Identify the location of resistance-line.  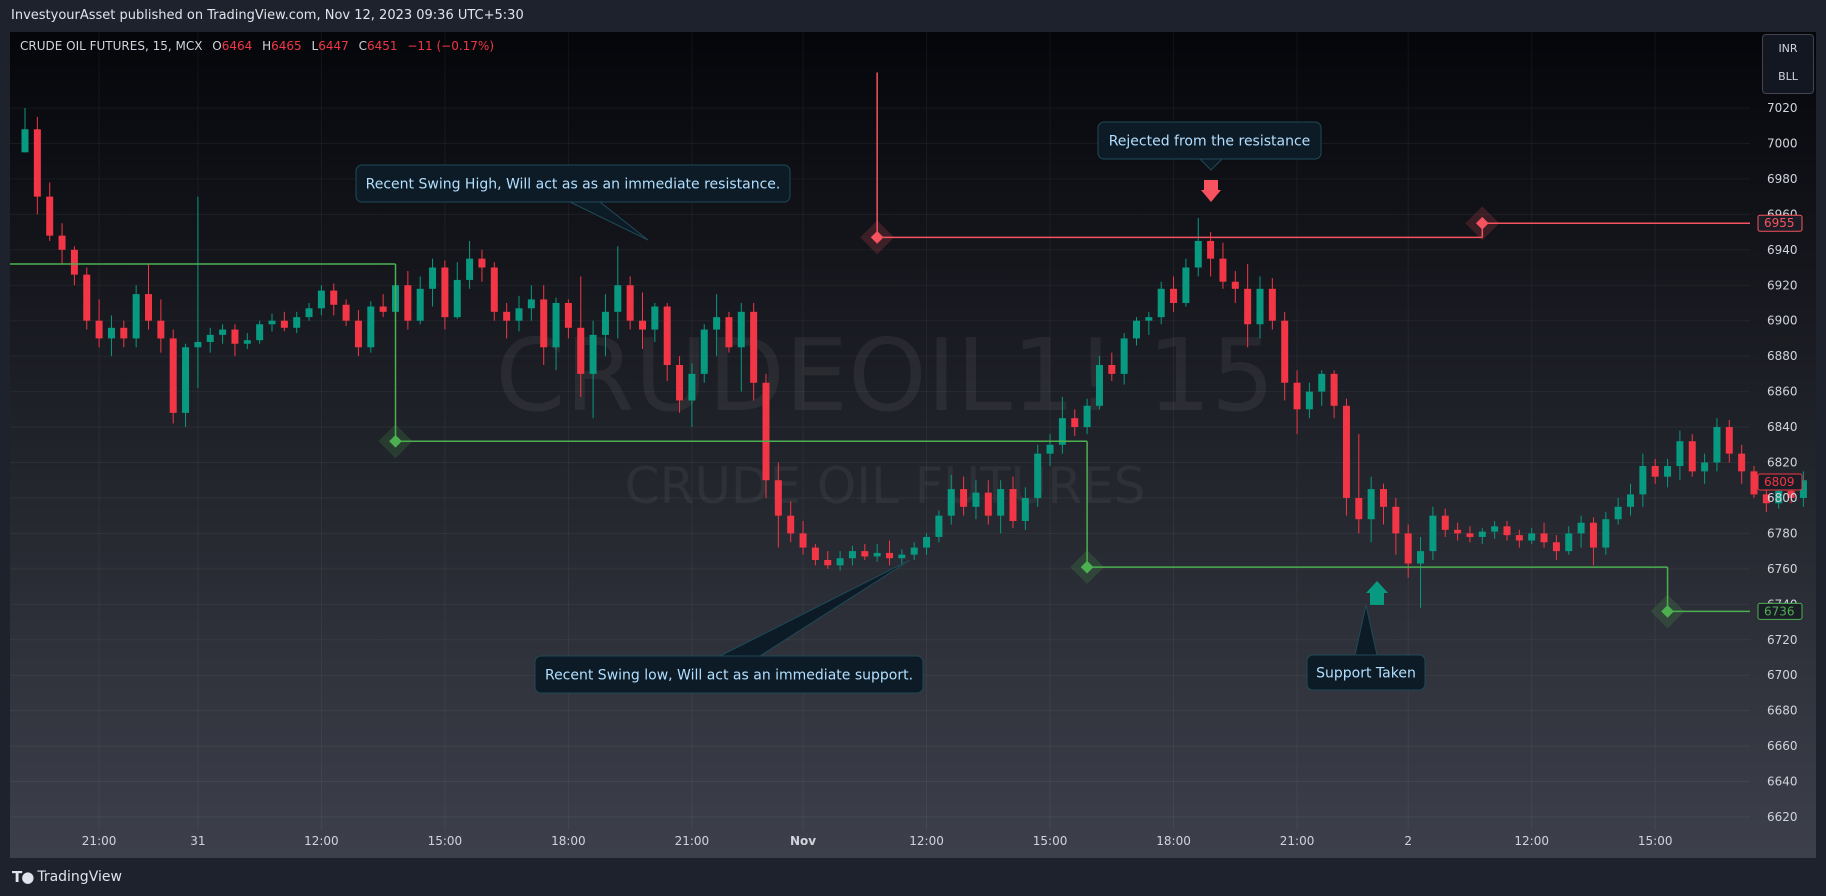
(1305, 163).